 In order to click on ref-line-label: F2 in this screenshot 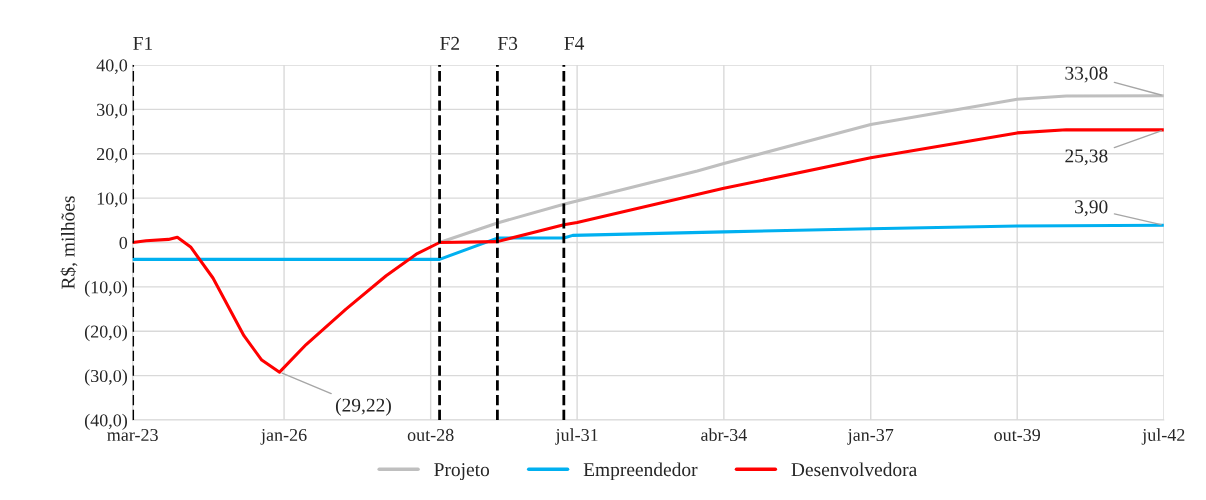, I will do `click(450, 43)`.